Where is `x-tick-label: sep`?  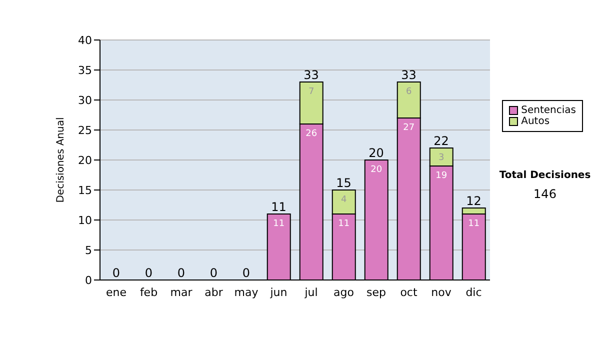
x-tick-label: sep is located at coordinates (376, 292).